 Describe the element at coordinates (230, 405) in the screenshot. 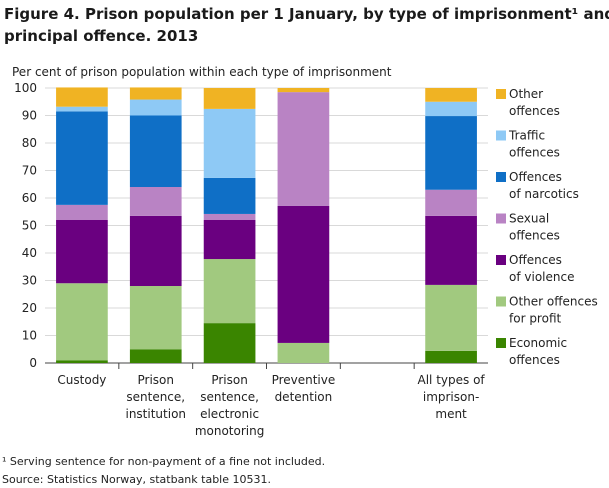

I see `x-tick-label: Prison sentence, electronic monotoring` at that location.